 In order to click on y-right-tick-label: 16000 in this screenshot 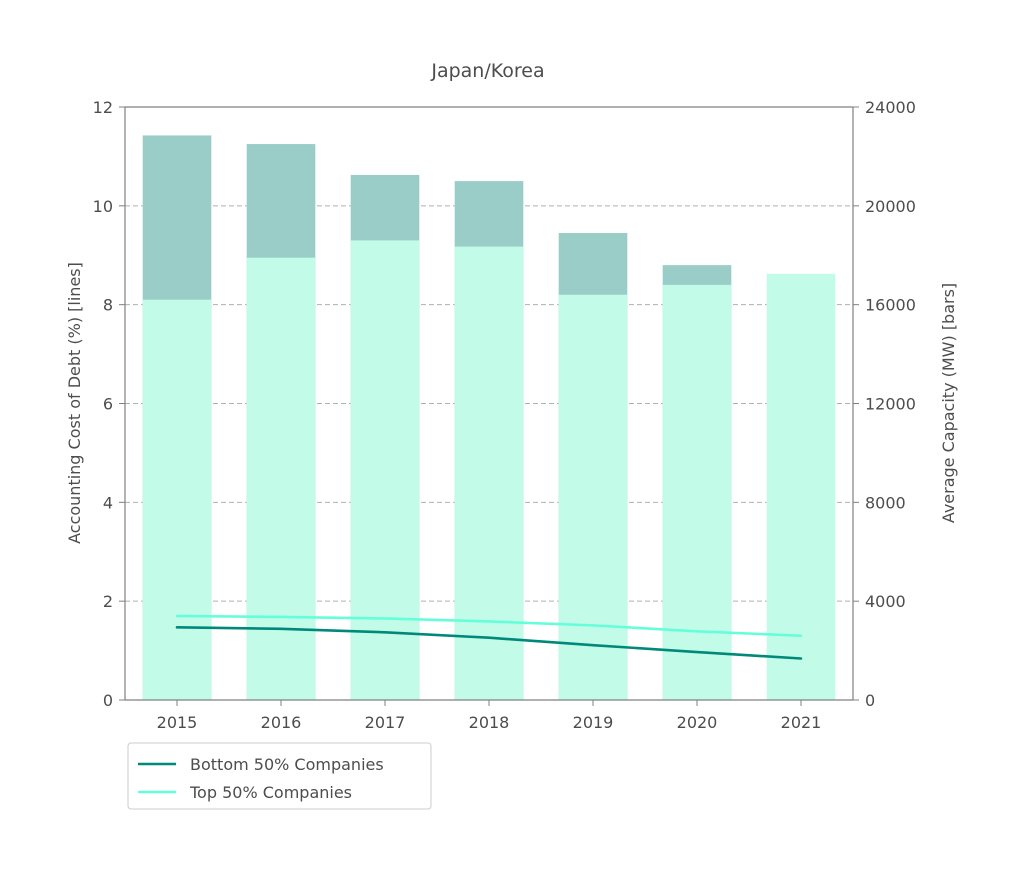, I will do `click(890, 305)`.